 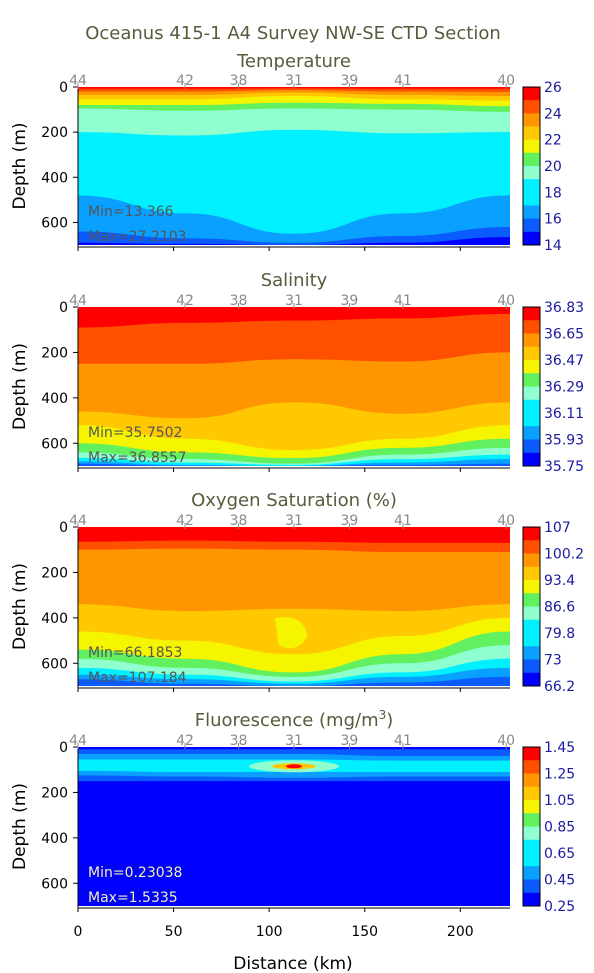 I want to click on panel-title-tail: ), so click(x=389, y=720).